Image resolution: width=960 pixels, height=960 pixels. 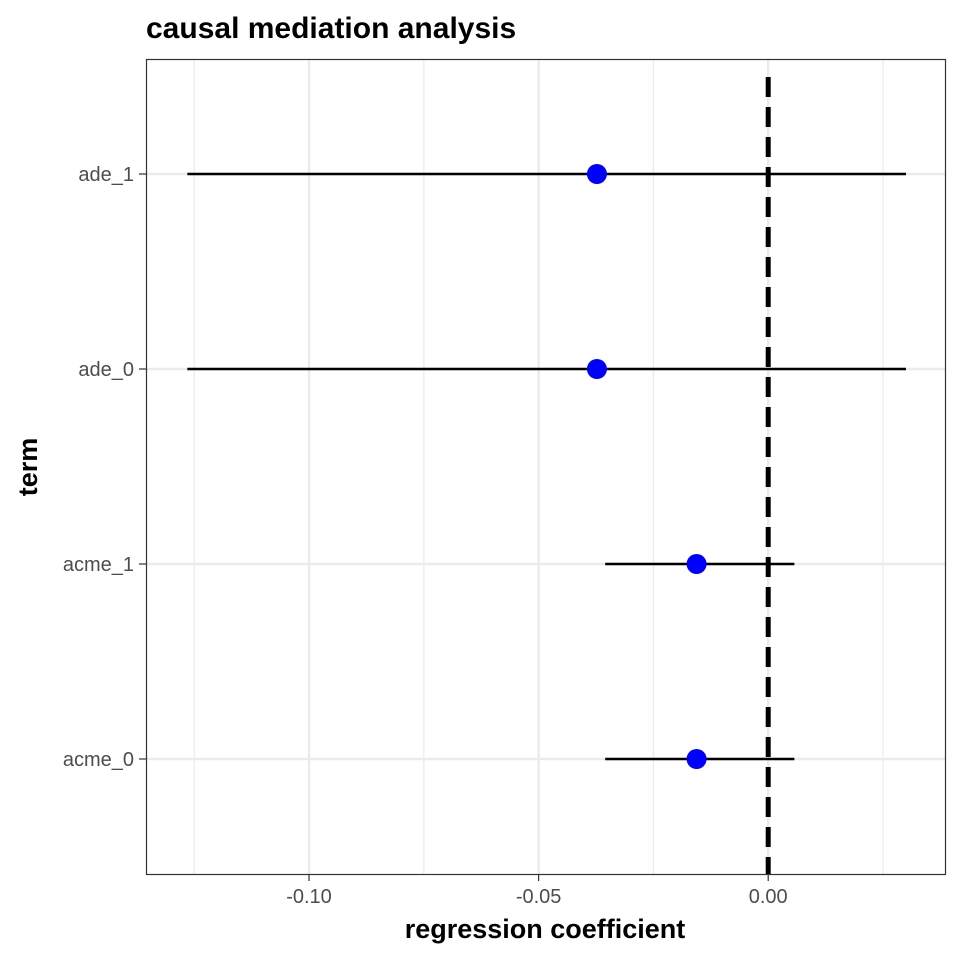 I want to click on x-axis: -0.10 -0.05 0.00, so click(x=537, y=891).